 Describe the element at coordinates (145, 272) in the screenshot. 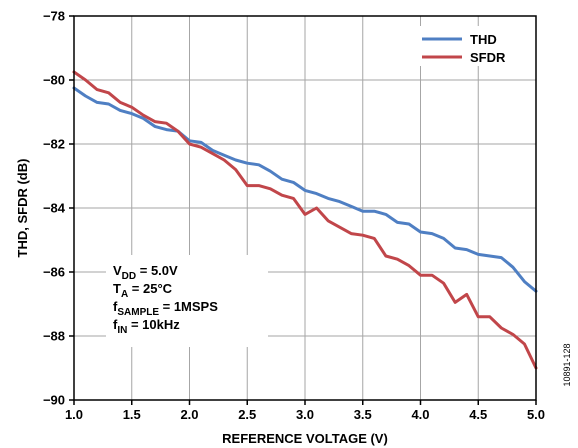

I see `annotation-vdd: VDD = 5.0V` at that location.